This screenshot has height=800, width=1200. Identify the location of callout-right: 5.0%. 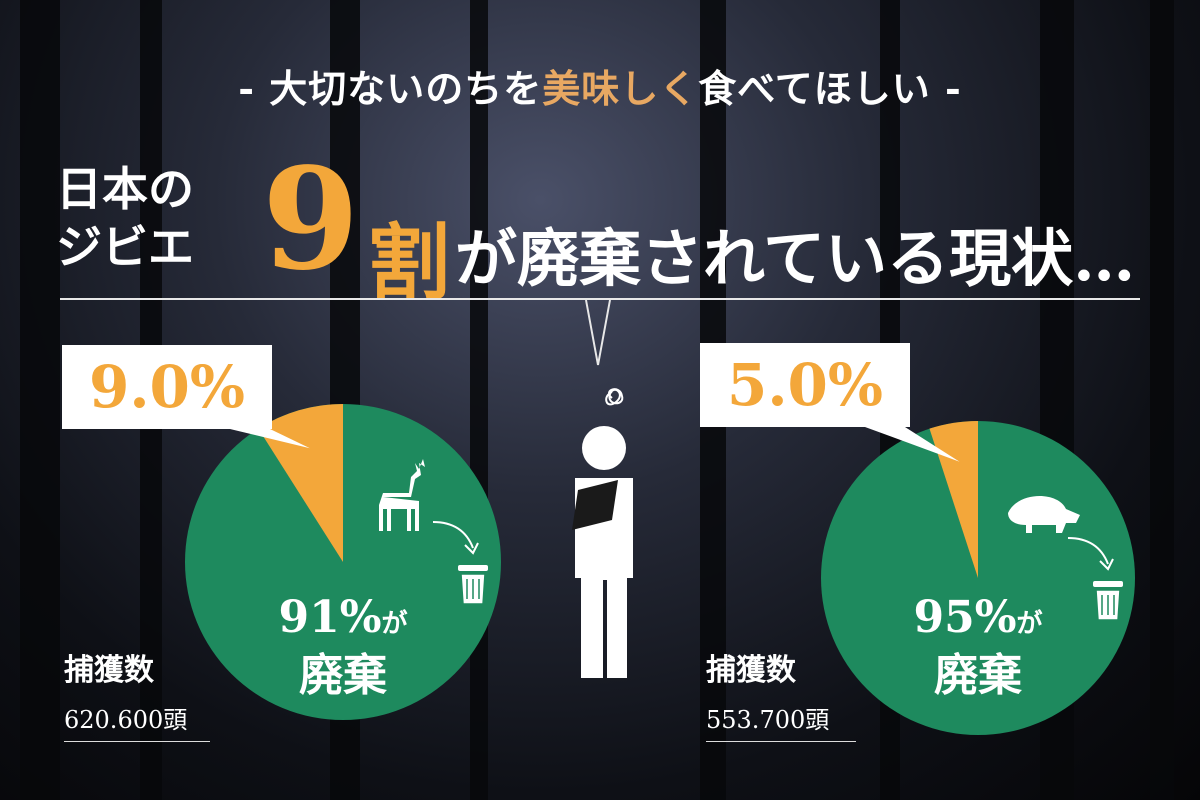
(805, 385).